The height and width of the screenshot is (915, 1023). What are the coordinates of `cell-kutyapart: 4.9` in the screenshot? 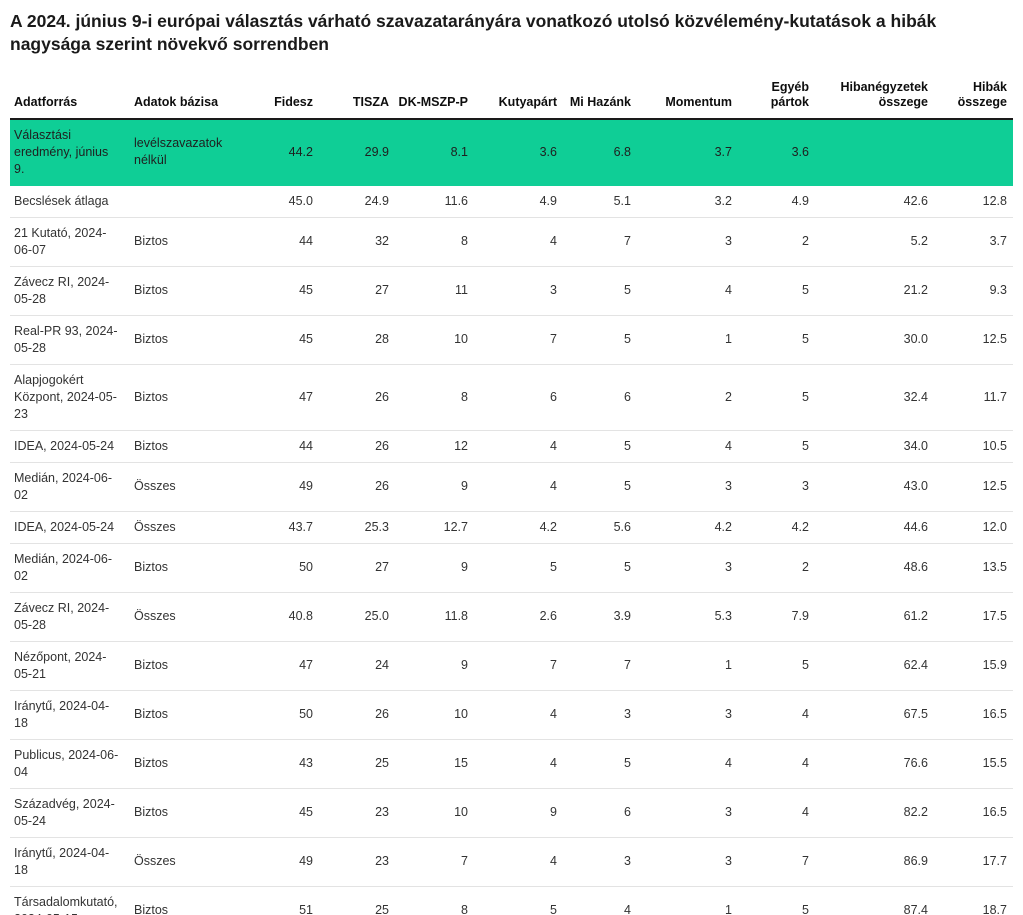 It's located at (512, 201).